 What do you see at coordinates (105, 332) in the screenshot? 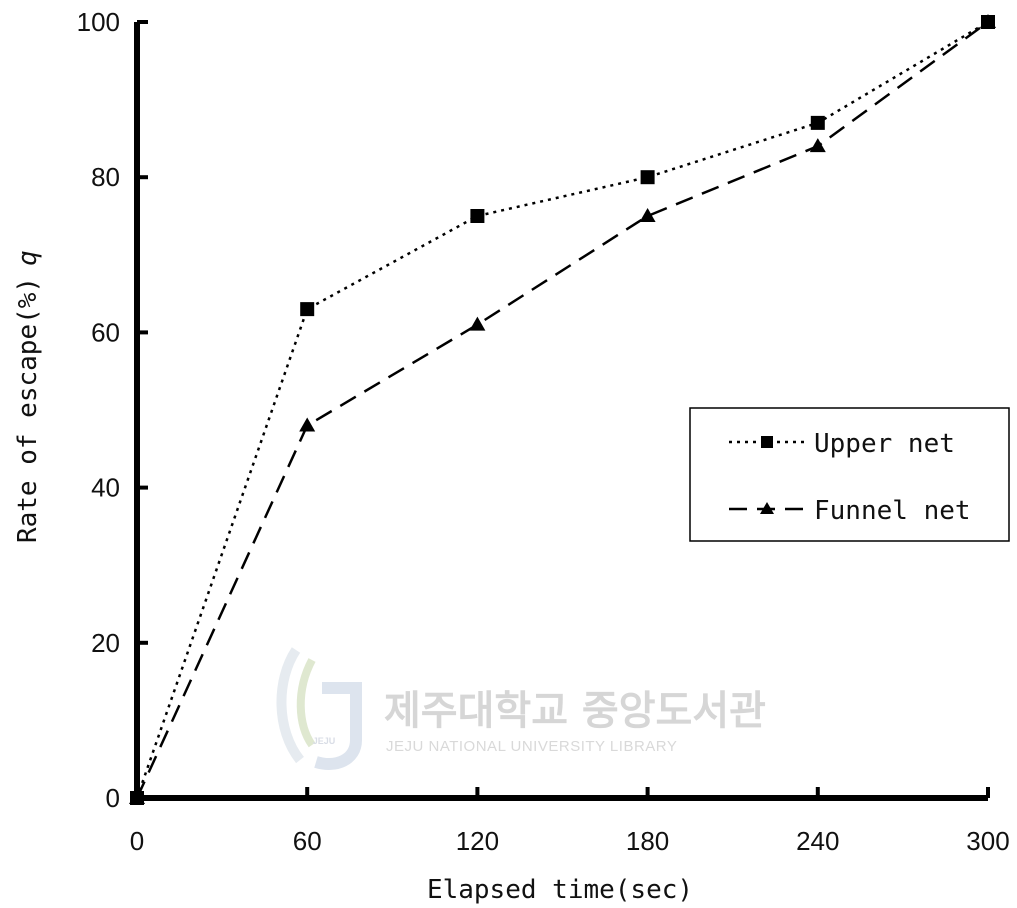
I see `y-tick-label: 60` at bounding box center [105, 332].